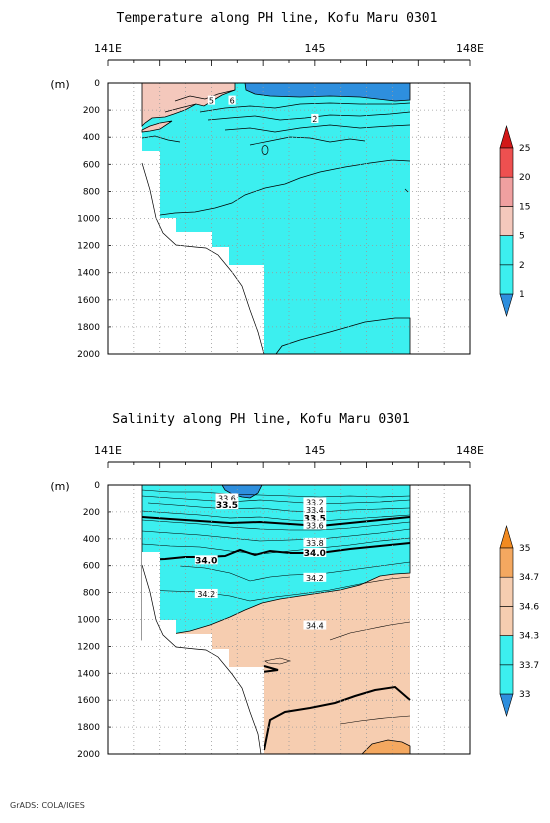  What do you see at coordinates (289, 456) in the screenshot?
I see `salinity-x-axis: 141E 145 148E` at bounding box center [289, 456].